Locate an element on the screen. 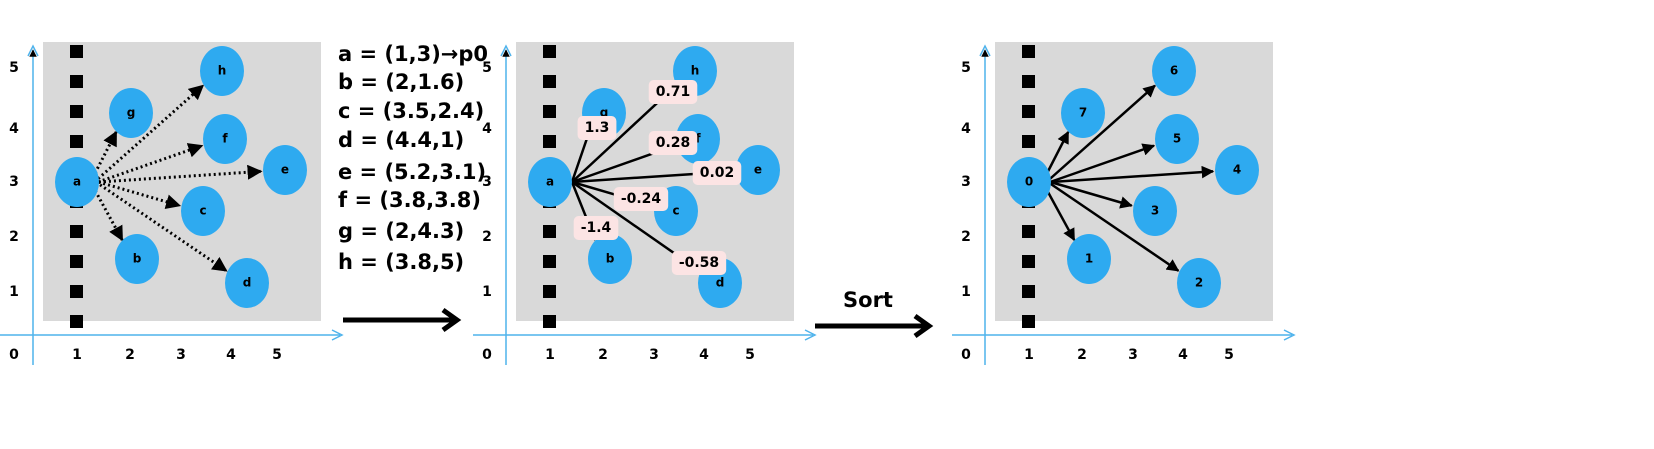 The height and width of the screenshot is (449, 1654). edge-label: 0.28 is located at coordinates (673, 143).